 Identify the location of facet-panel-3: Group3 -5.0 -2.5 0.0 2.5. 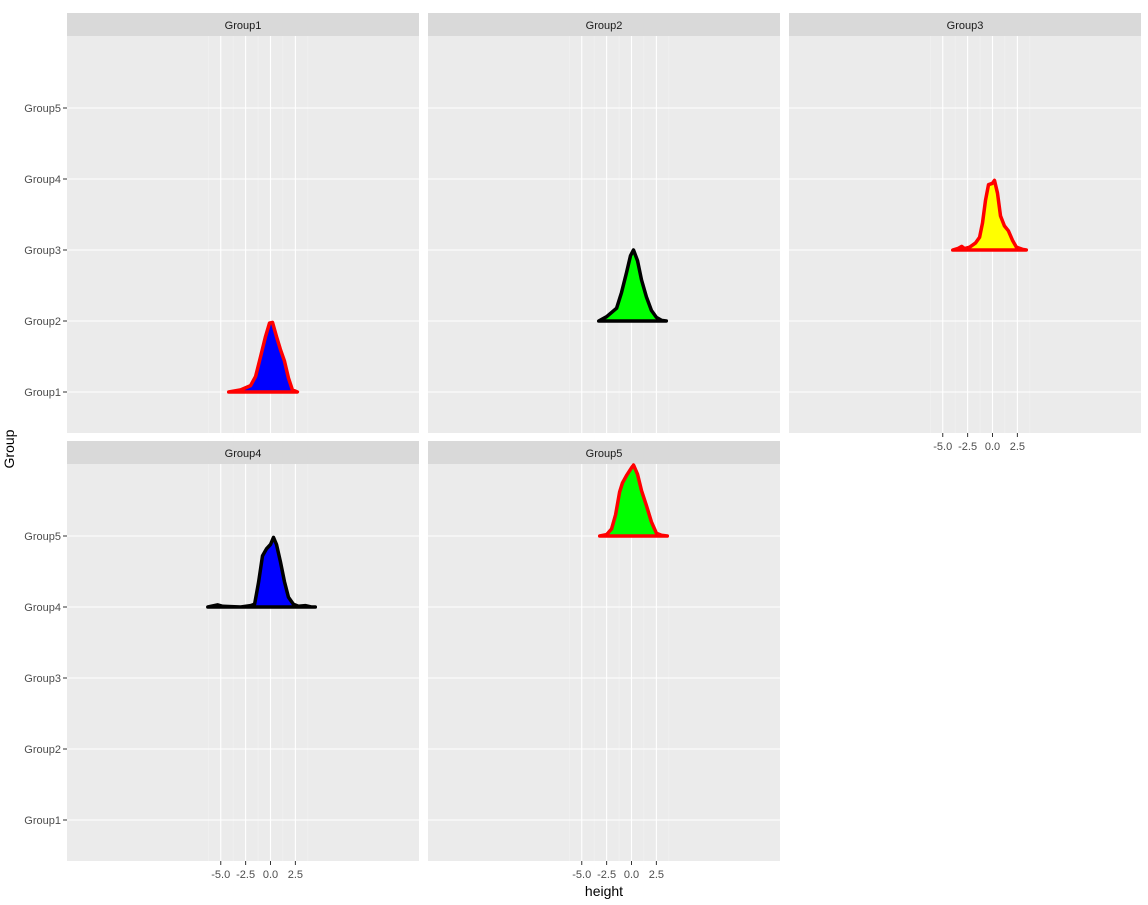
(965, 233).